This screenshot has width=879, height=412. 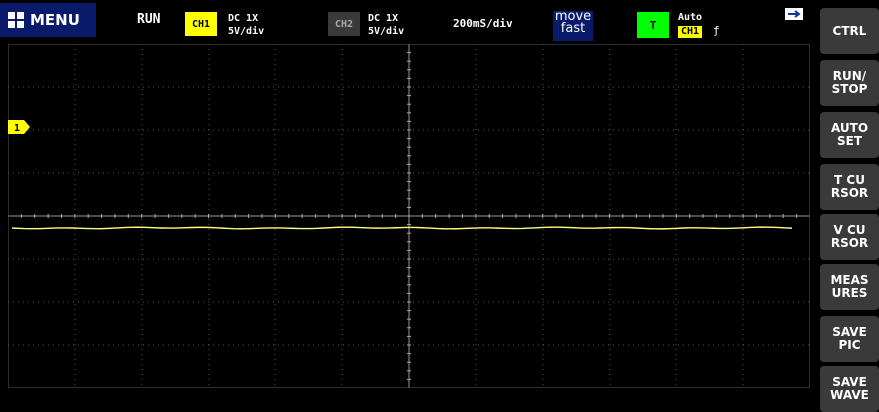 I want to click on trigger-edge-icon: ƒ, so click(x=716, y=30).